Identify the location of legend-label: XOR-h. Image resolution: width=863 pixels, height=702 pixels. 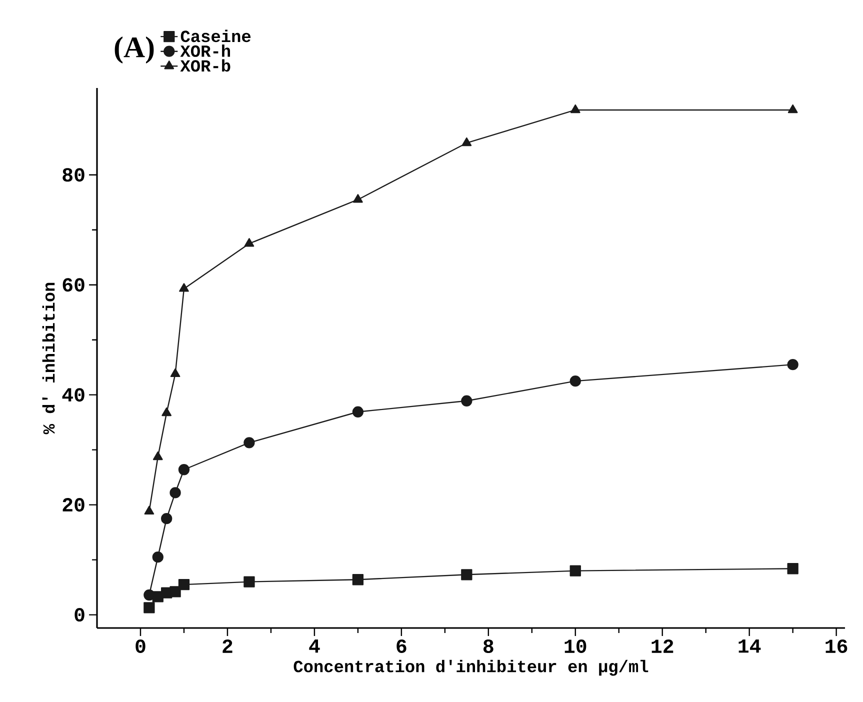
(205, 50).